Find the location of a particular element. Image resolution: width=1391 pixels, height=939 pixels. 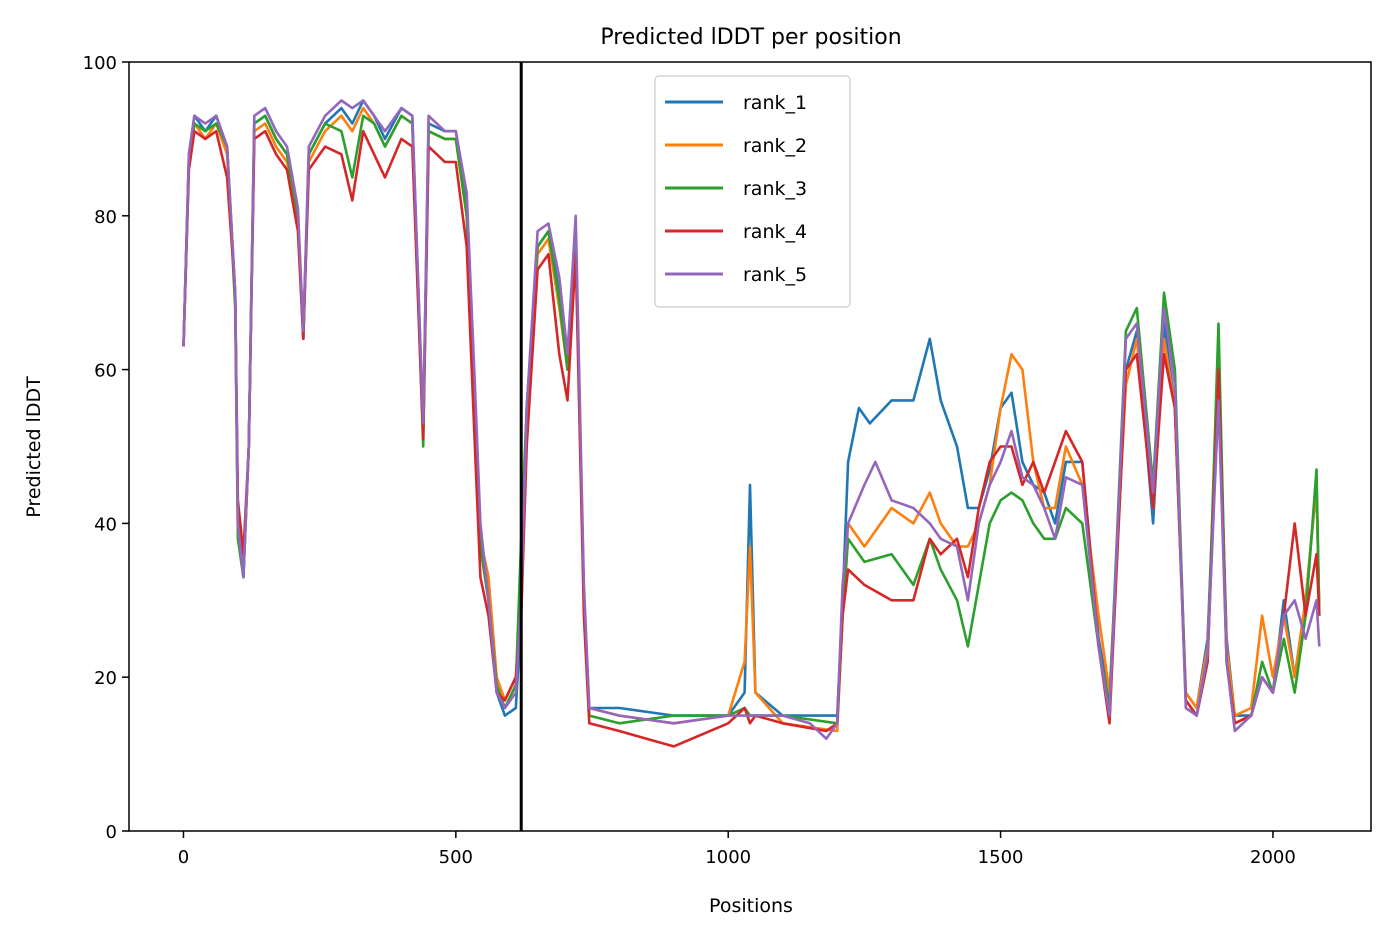

y-axis-label: Predicted lDDT is located at coordinates (34, 447).